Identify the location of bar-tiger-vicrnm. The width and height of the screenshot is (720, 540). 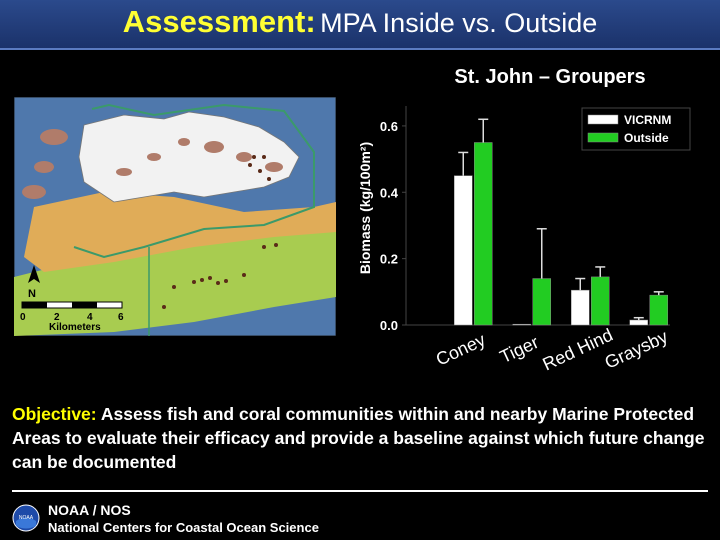
(521, 324).